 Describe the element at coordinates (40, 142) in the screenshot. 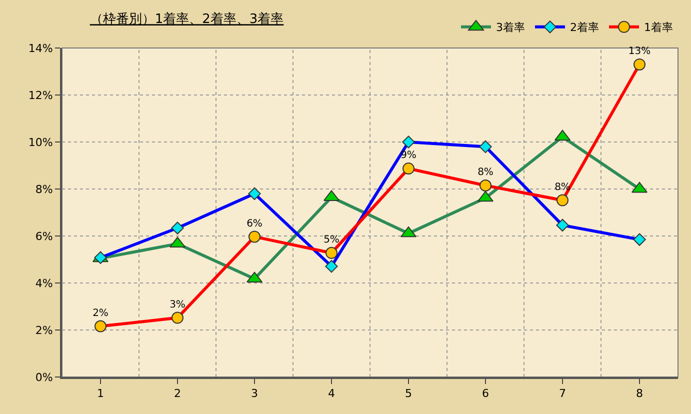

I see `y-tick-label: 10%` at that location.